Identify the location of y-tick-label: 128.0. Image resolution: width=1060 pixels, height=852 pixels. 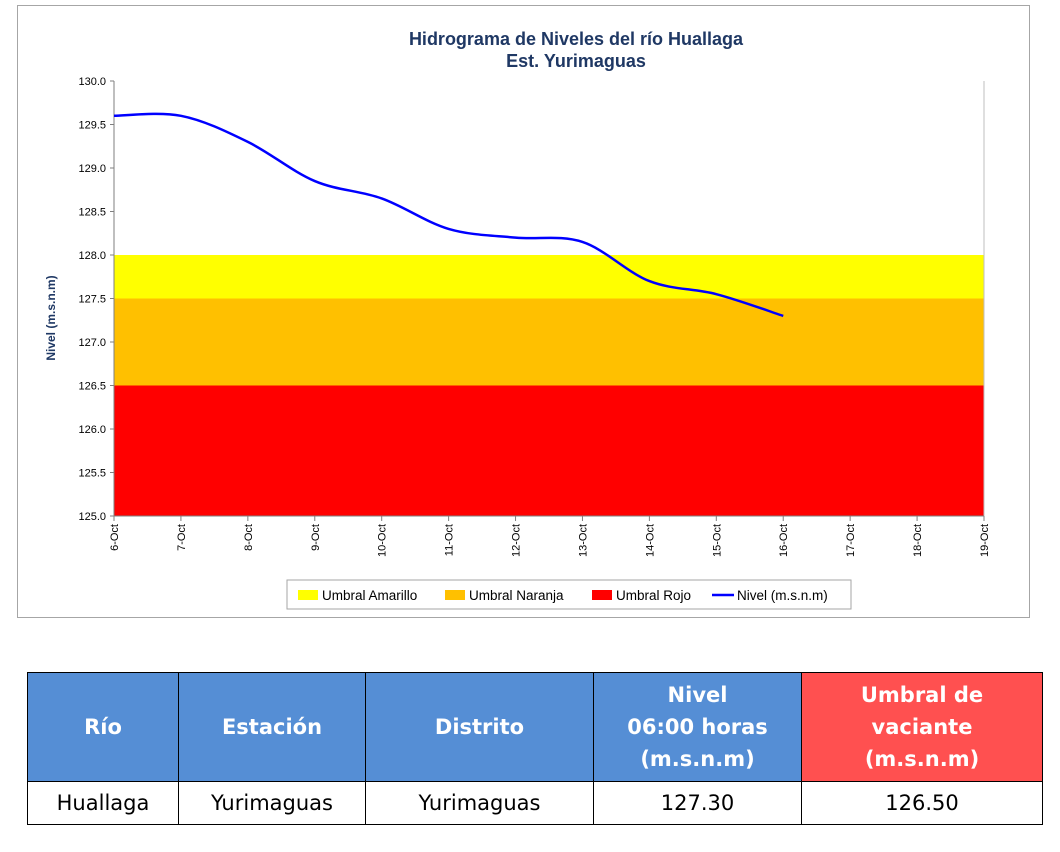
(92, 256).